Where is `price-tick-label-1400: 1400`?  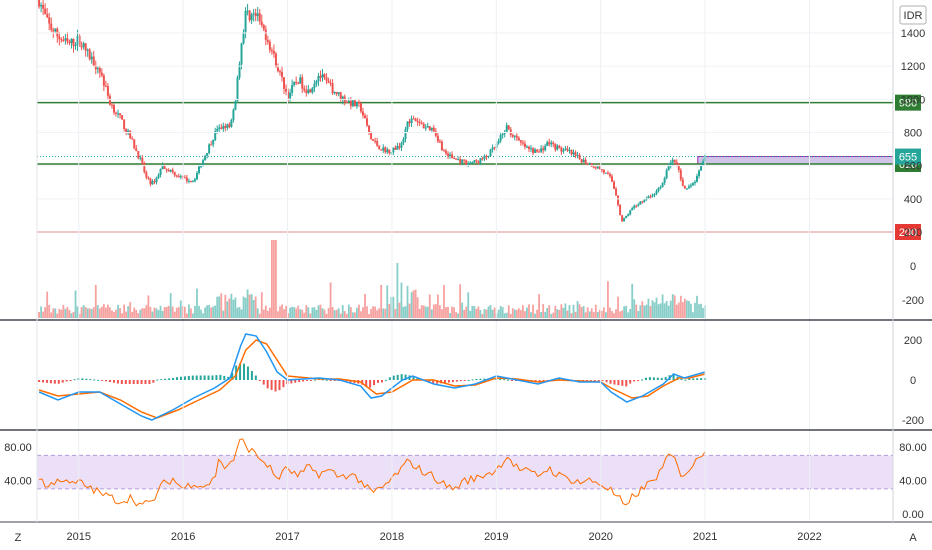 price-tick-label-1400: 1400 is located at coordinates (913, 34).